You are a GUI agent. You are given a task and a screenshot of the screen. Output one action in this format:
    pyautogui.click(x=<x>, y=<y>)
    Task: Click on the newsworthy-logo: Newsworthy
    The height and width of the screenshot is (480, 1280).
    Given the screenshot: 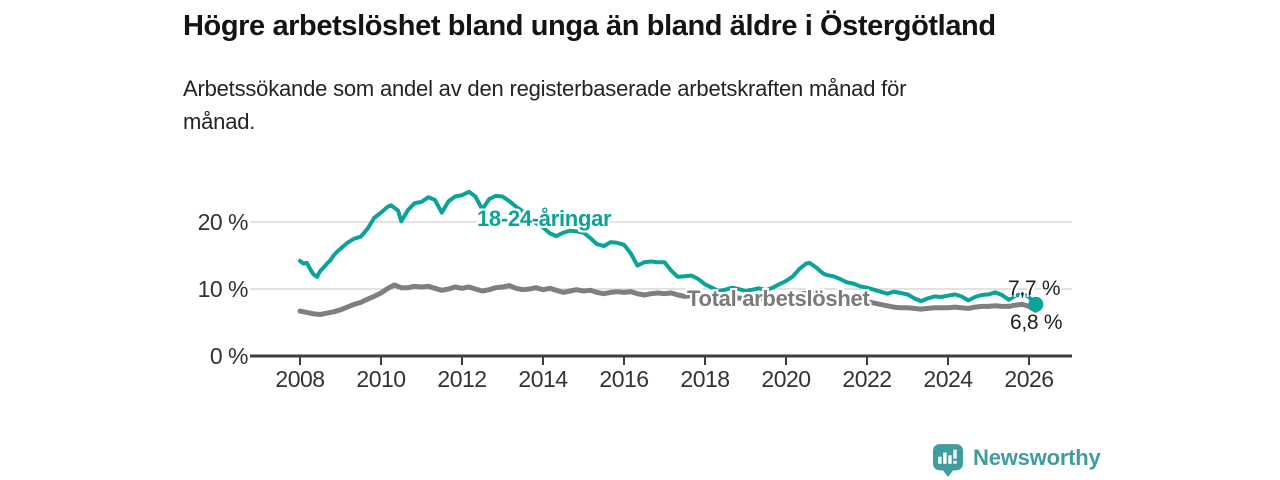 What is the action you would take?
    pyautogui.click(x=1017, y=460)
    